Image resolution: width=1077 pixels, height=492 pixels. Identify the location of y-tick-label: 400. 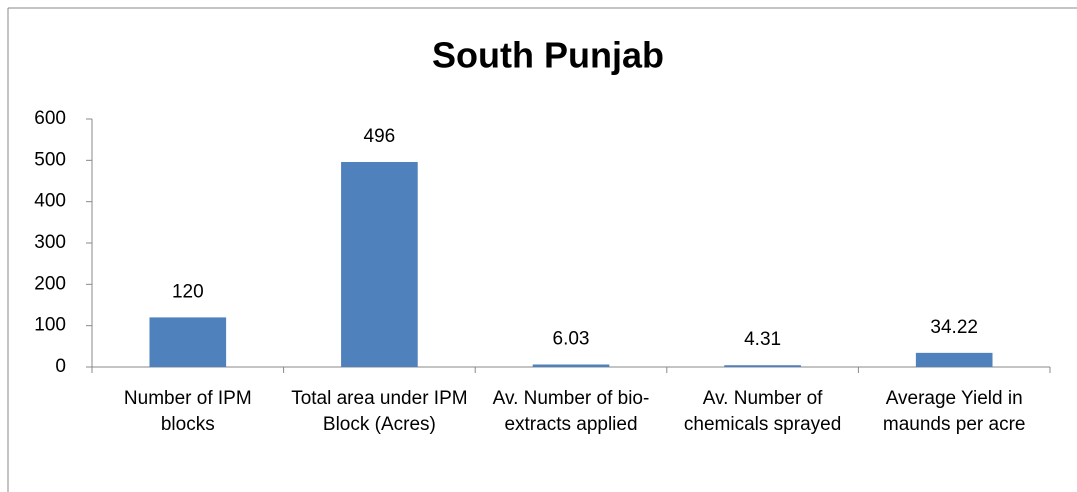
(50, 201).